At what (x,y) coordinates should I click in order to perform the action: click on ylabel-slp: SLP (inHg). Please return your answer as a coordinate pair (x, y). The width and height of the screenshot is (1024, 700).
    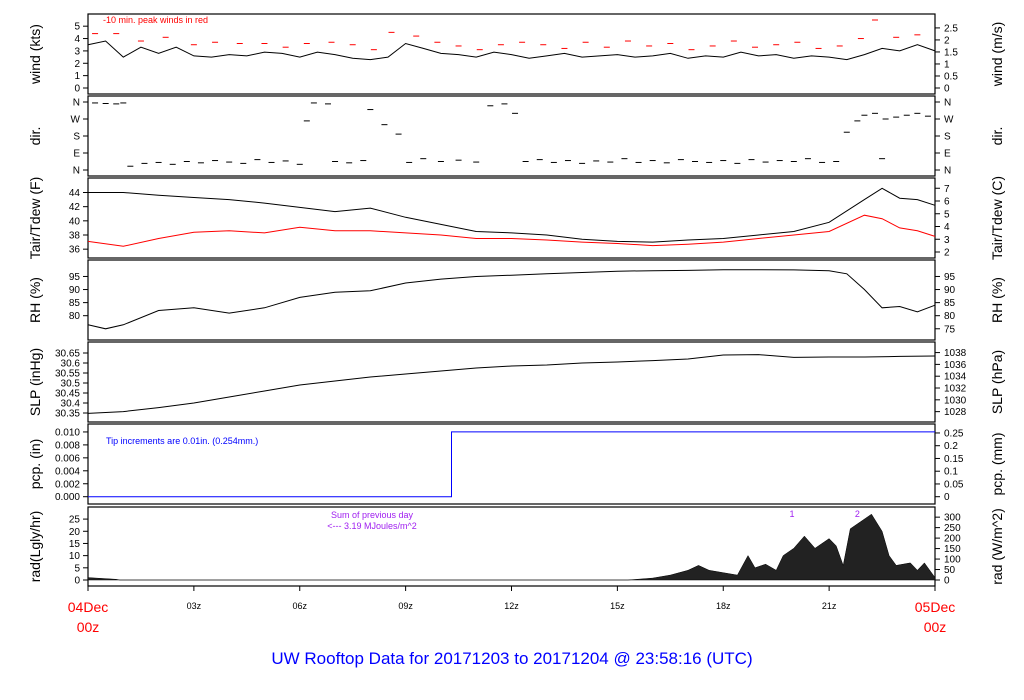
    Looking at the image, I should click on (35, 382).